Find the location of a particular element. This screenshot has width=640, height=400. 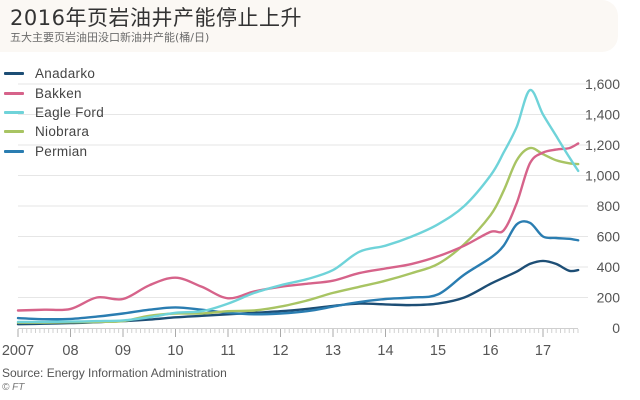

legend-item-bakken: Bakken is located at coordinates (54, 92).